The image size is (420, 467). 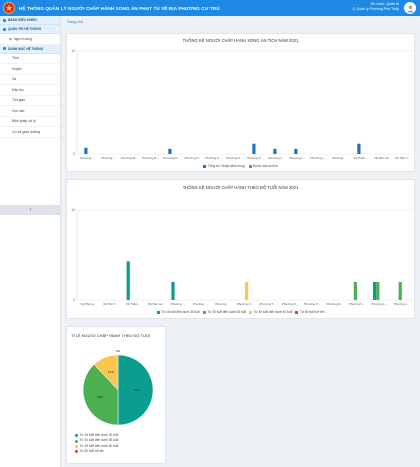 I want to click on pie-label: 50%, so click(x=137, y=390).